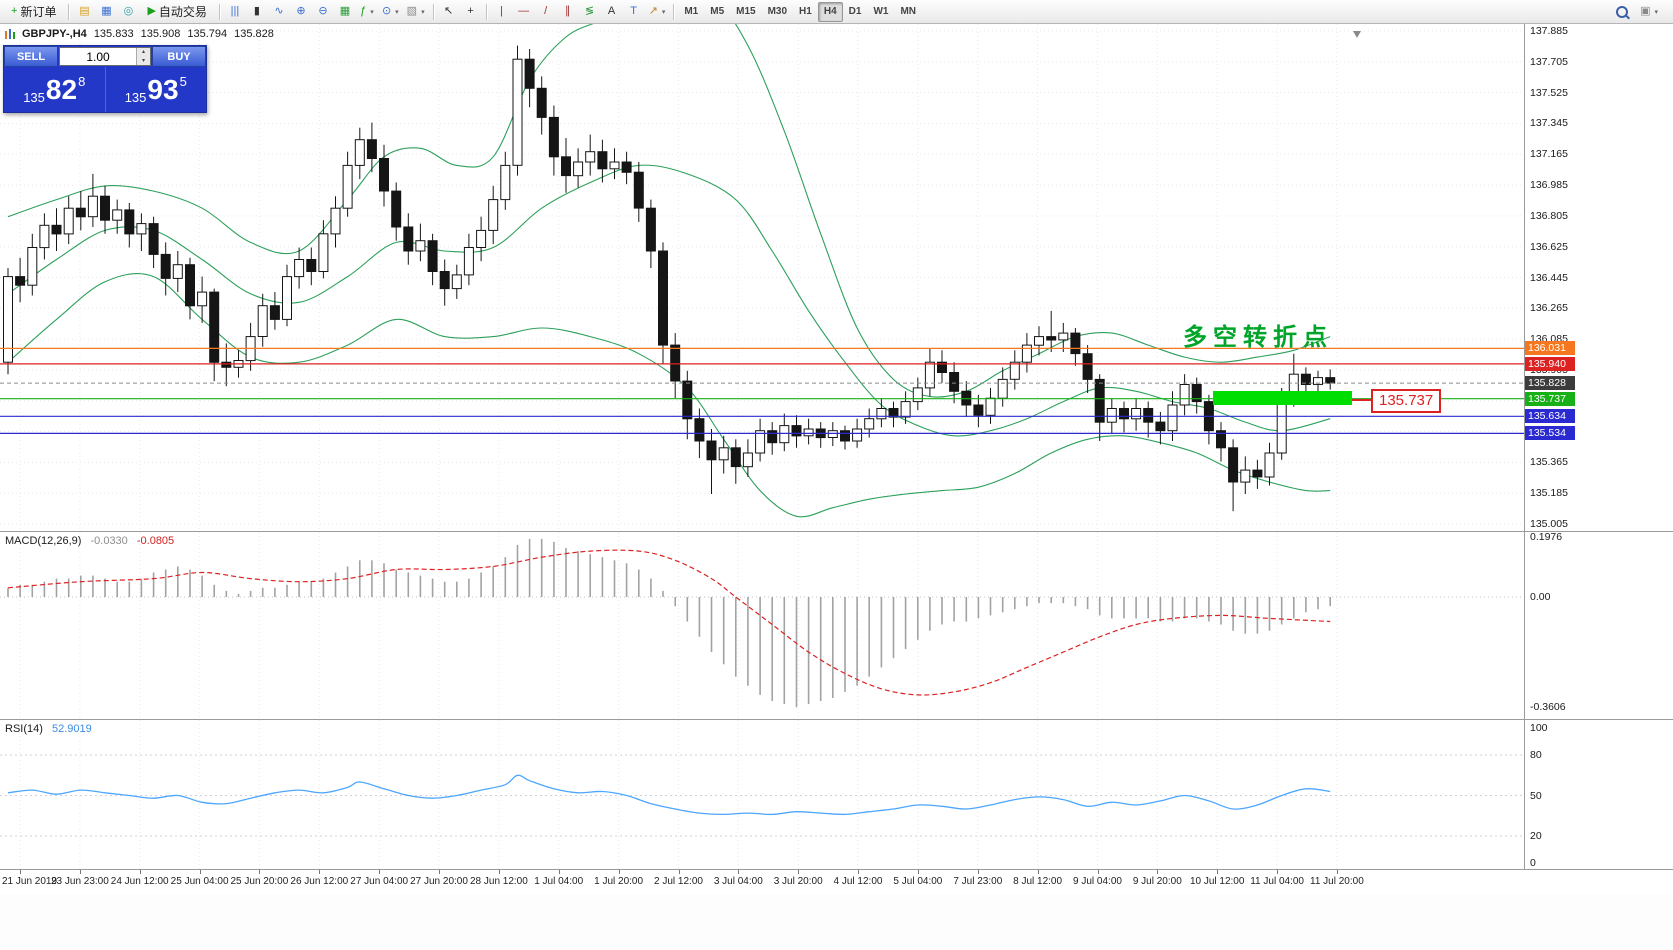  What do you see at coordinates (55, 89) in the screenshot?
I see `sell-price: 135 82 8` at bounding box center [55, 89].